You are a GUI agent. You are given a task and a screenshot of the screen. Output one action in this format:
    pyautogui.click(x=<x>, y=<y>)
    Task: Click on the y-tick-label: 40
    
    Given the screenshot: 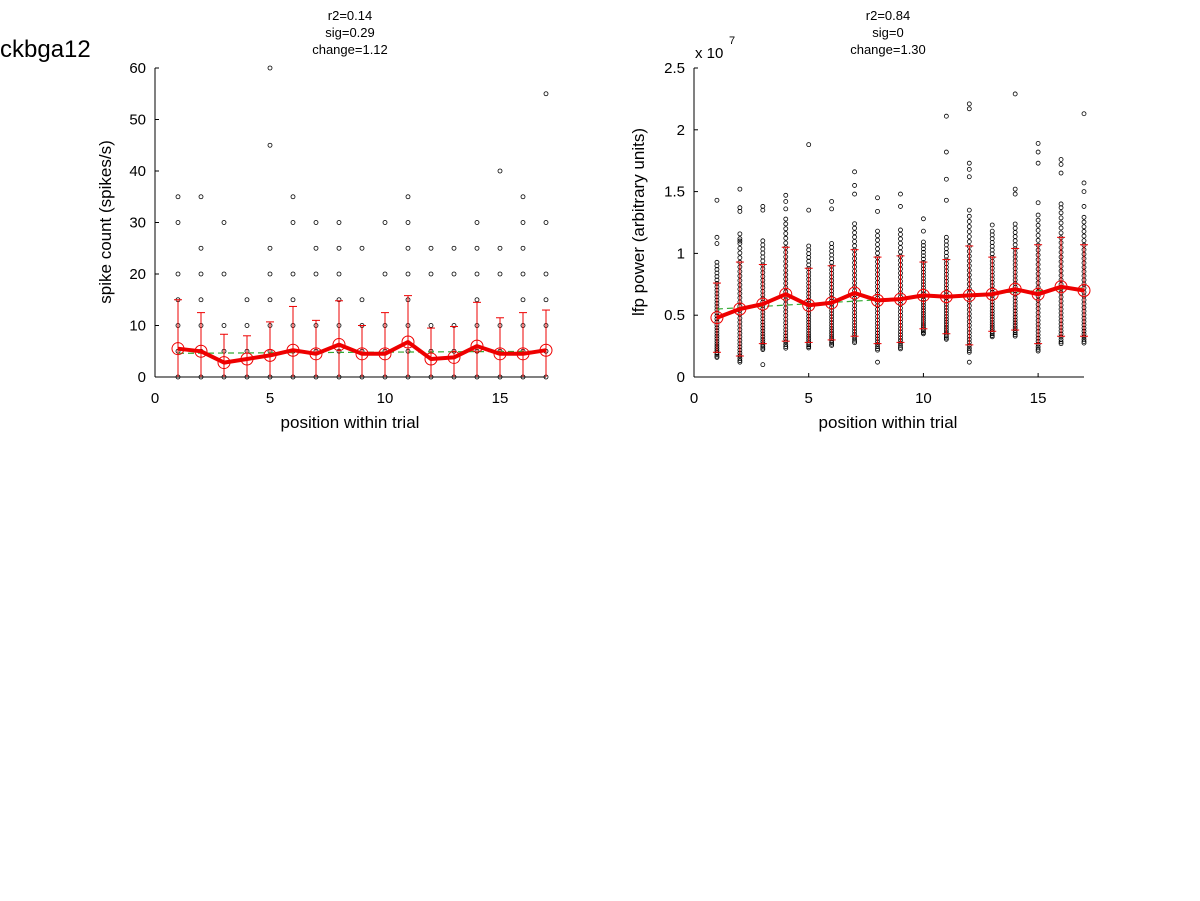 What is the action you would take?
    pyautogui.click(x=137, y=171)
    